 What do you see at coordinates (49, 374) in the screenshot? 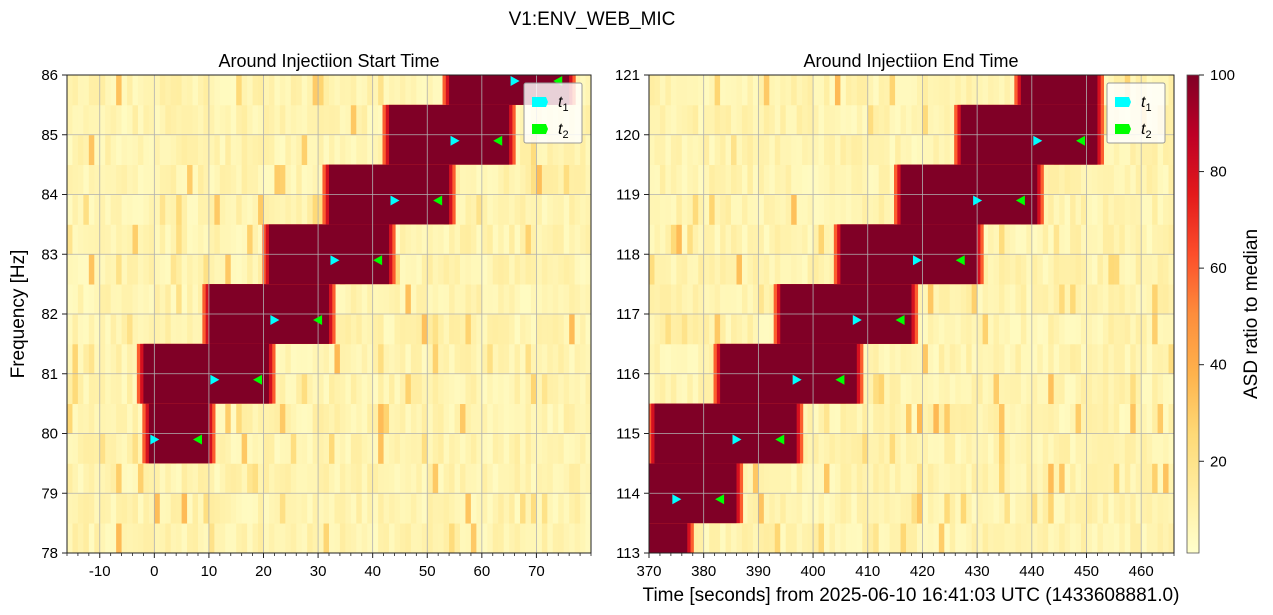
I see `y-tick-label: 81` at bounding box center [49, 374].